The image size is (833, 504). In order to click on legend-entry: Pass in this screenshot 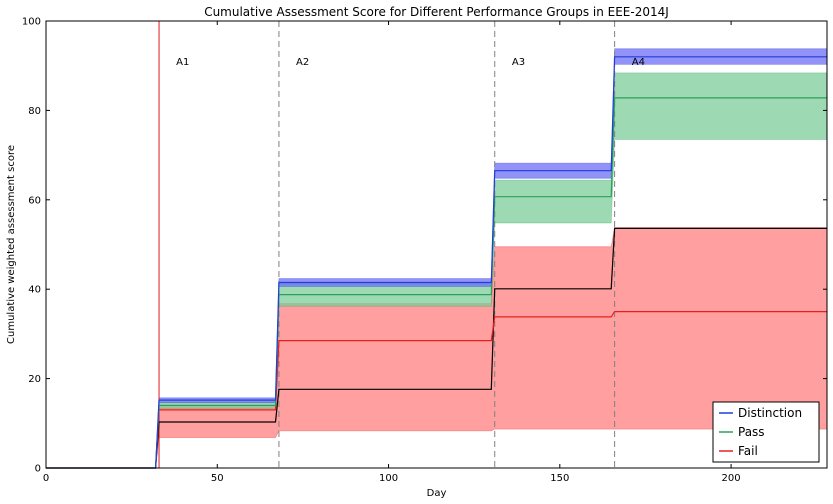, I will do `click(751, 432)`.